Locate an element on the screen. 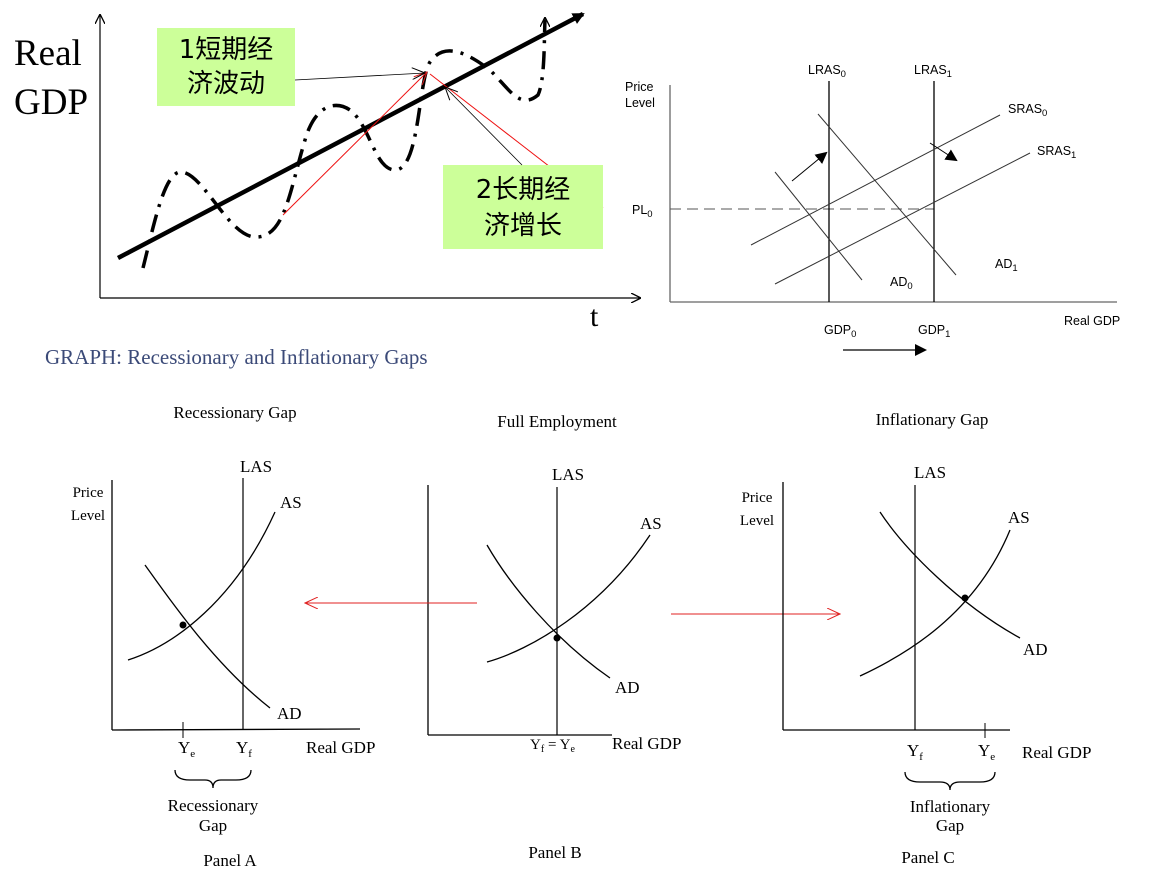  x-axis-label: t is located at coordinates (594, 316).